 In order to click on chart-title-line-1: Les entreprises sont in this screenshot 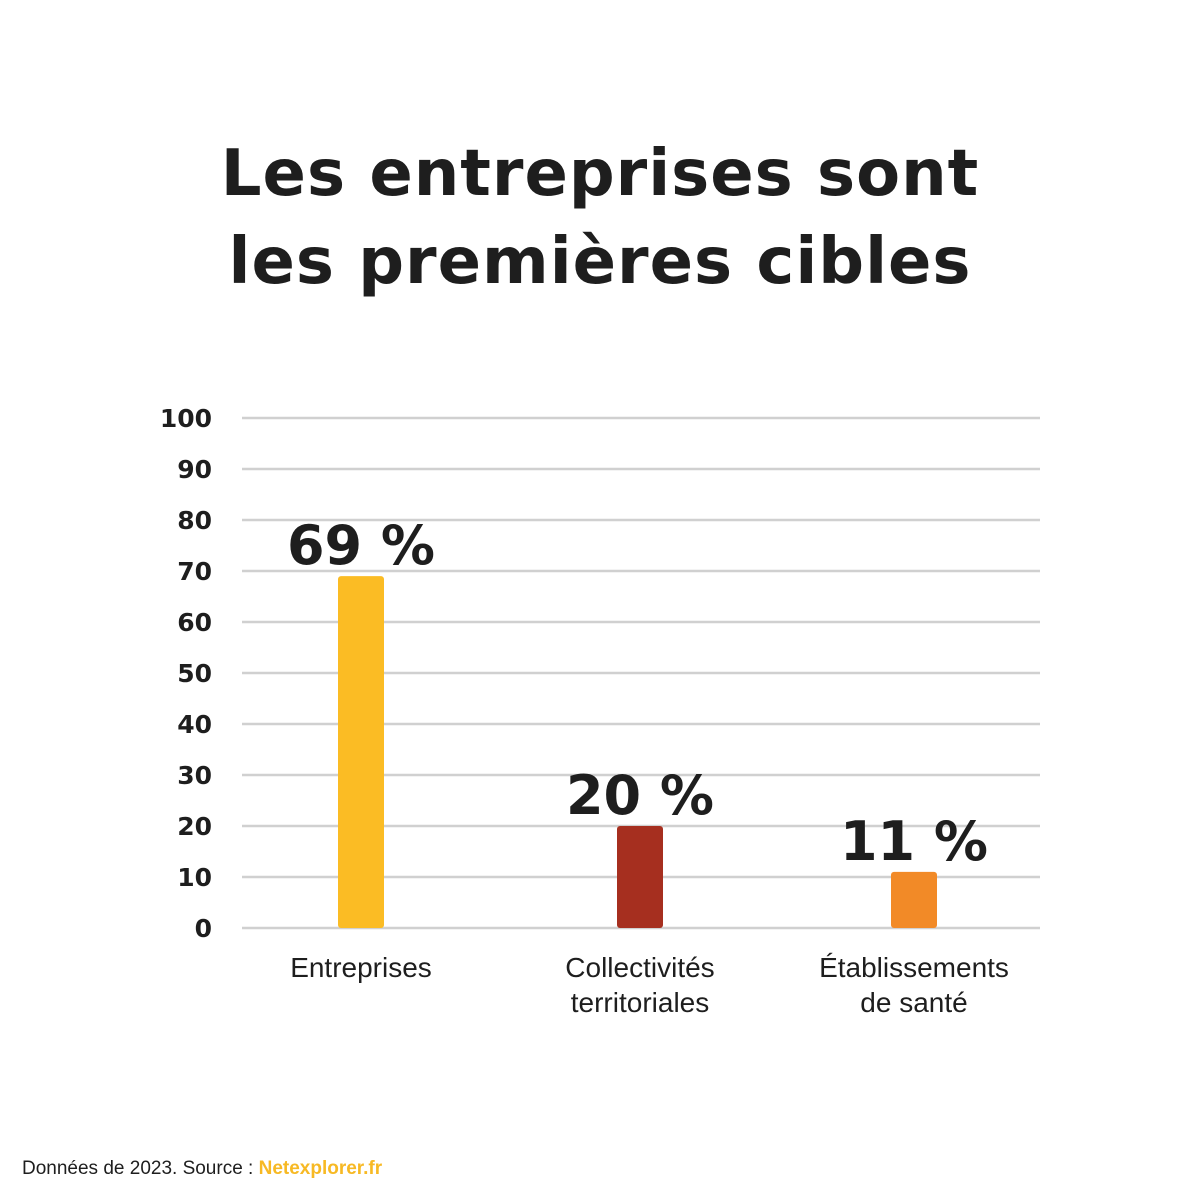, I will do `click(600, 174)`.